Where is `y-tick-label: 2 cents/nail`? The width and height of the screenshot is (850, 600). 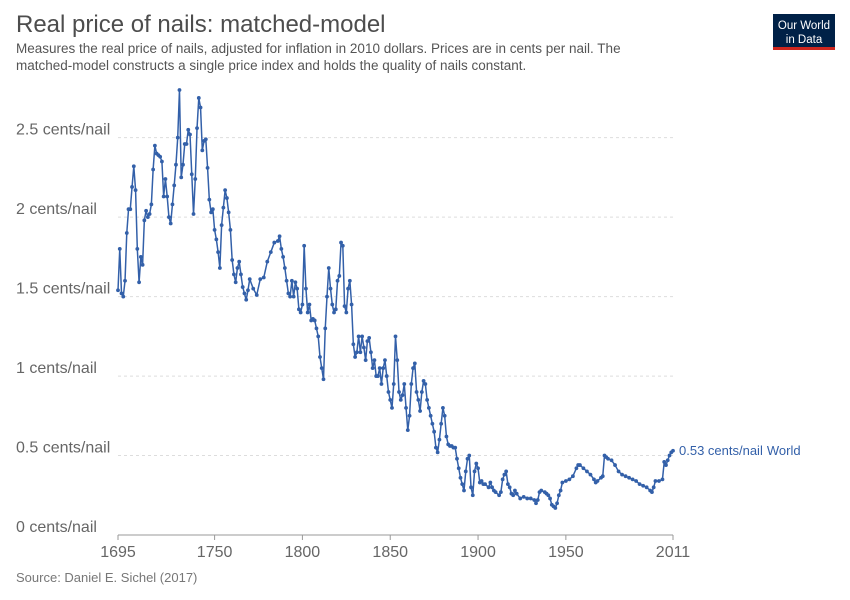
y-tick-label: 2 cents/nail is located at coordinates (56, 209).